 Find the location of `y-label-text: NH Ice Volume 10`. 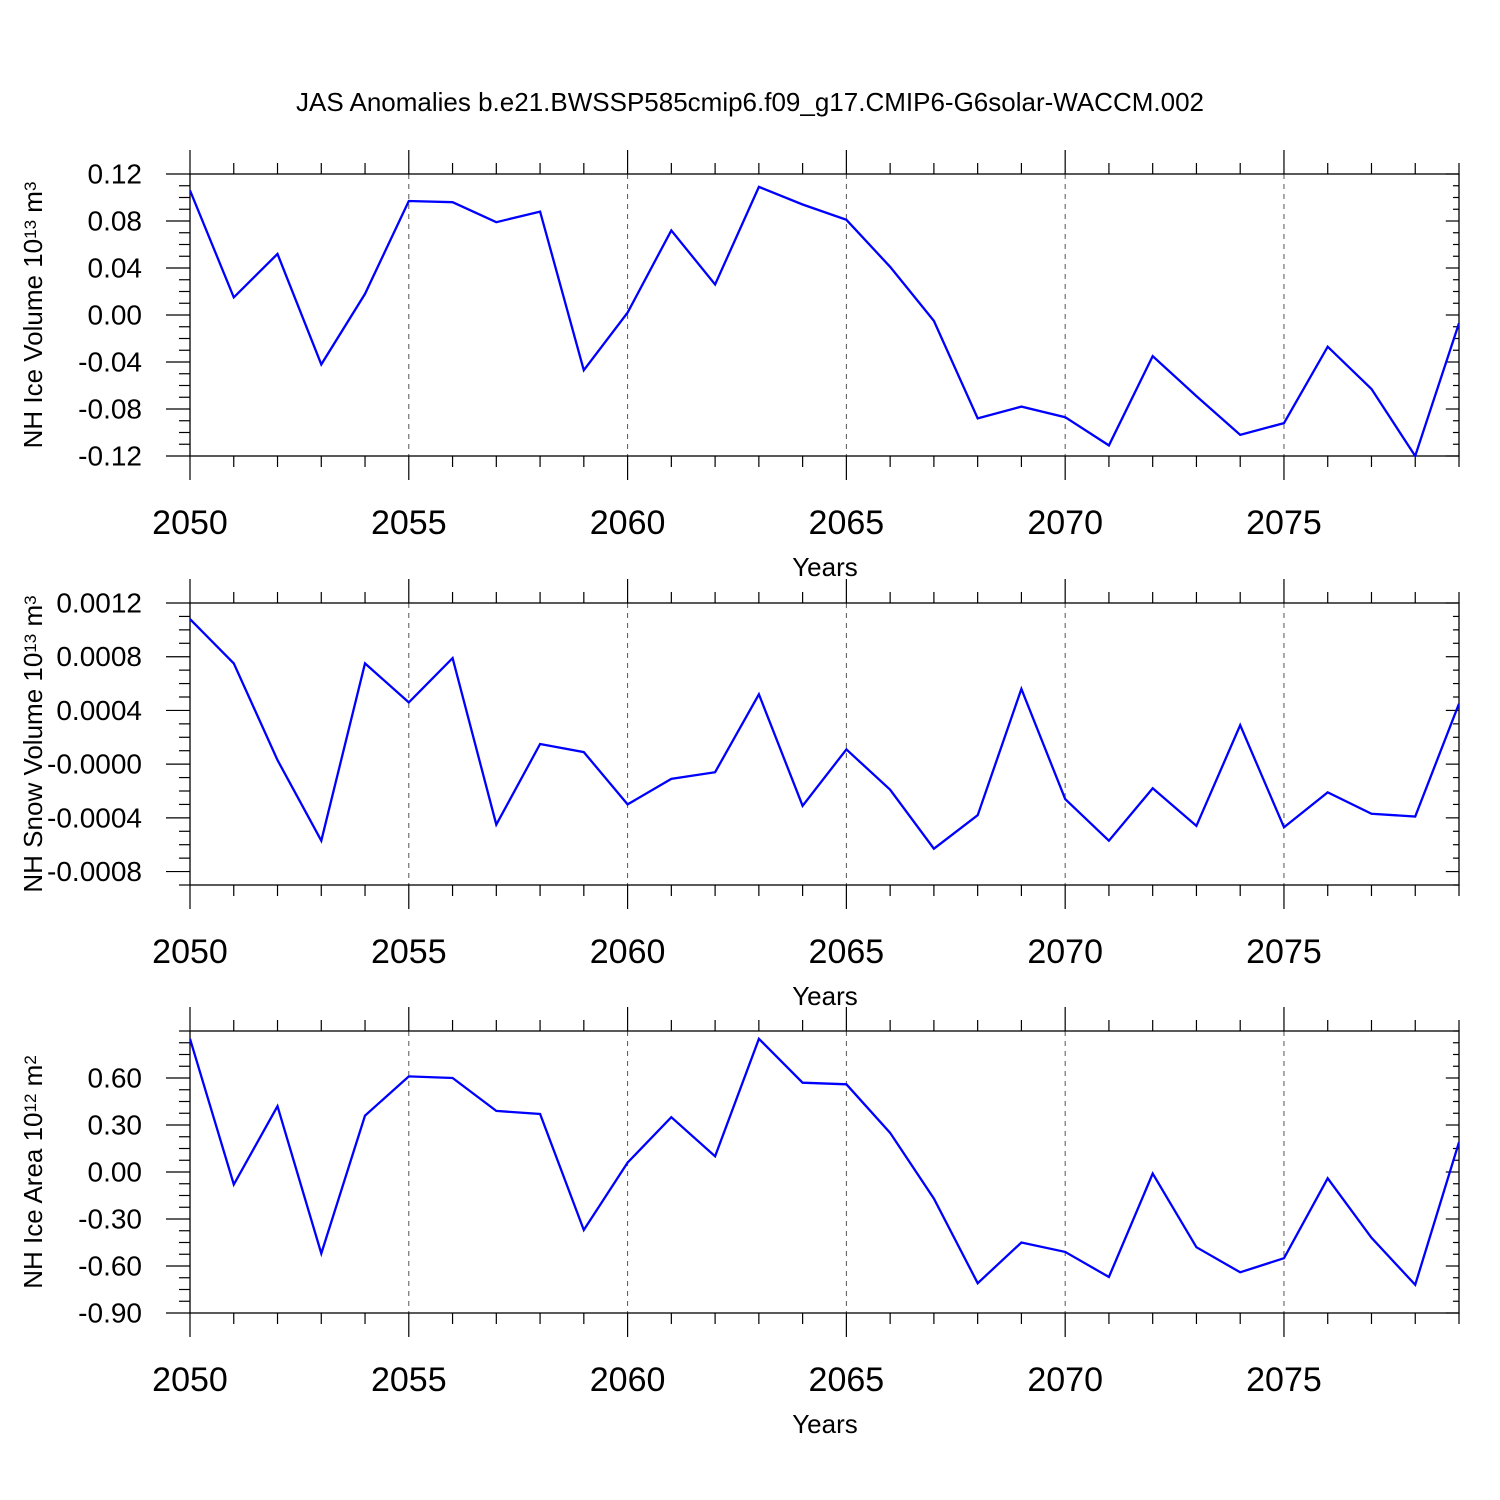

y-label-text: NH Ice Volume 10 is located at coordinates (33, 344).